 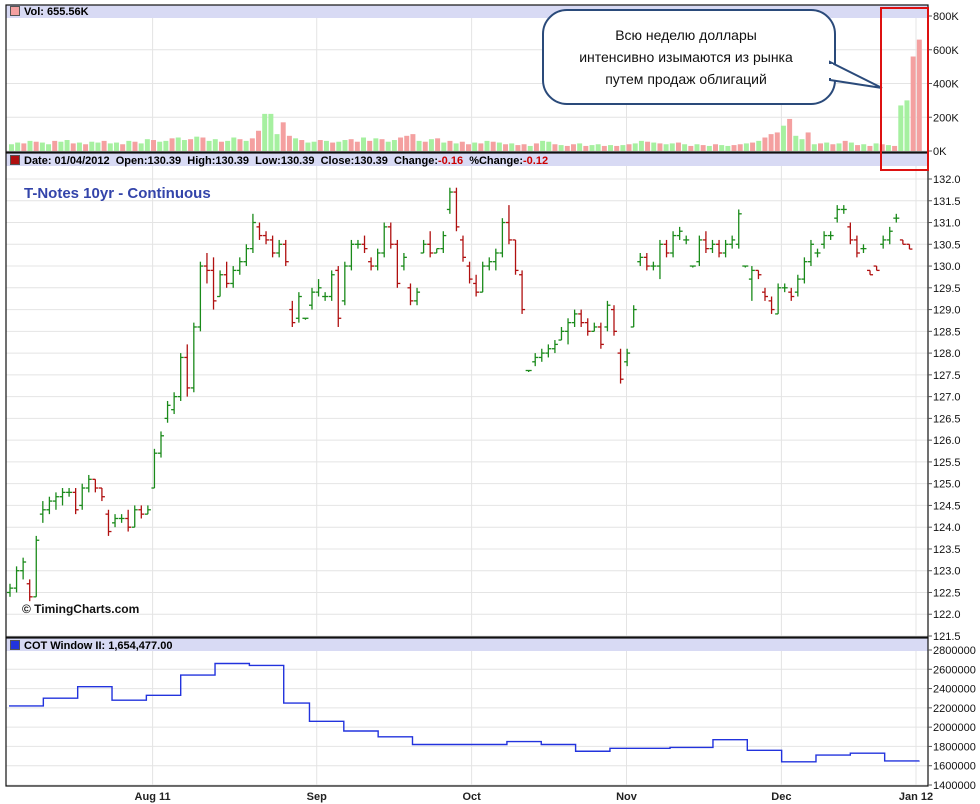 What do you see at coordinates (627, 797) in the screenshot?
I see `x-tick-label: Nov` at bounding box center [627, 797].